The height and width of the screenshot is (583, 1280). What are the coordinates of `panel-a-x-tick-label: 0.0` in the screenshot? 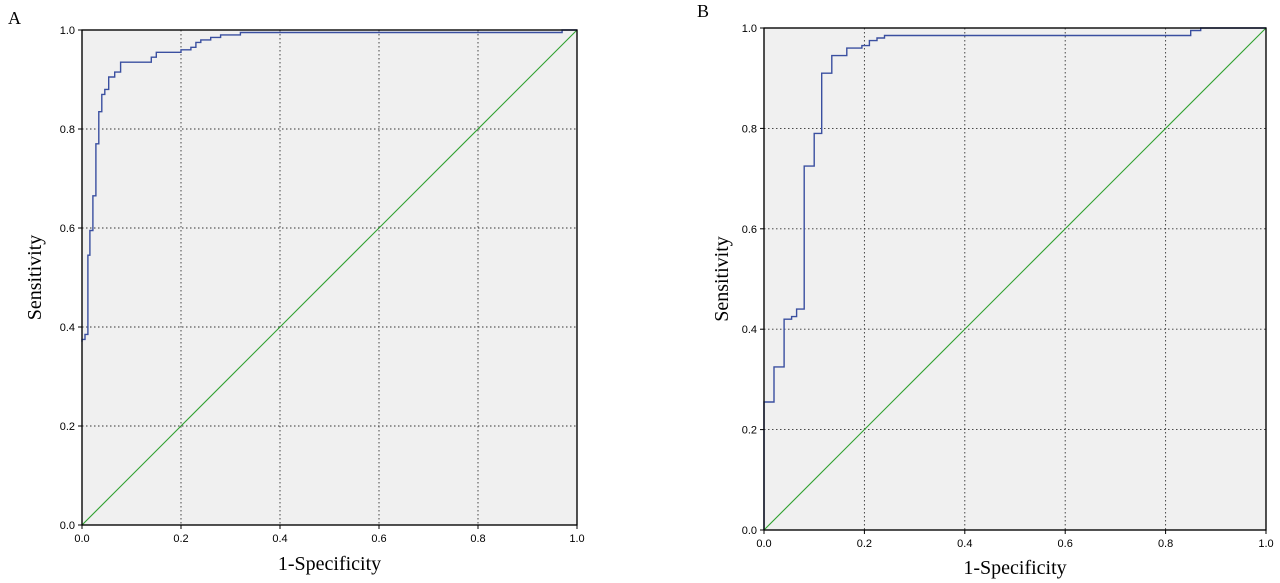 It's located at (81, 539).